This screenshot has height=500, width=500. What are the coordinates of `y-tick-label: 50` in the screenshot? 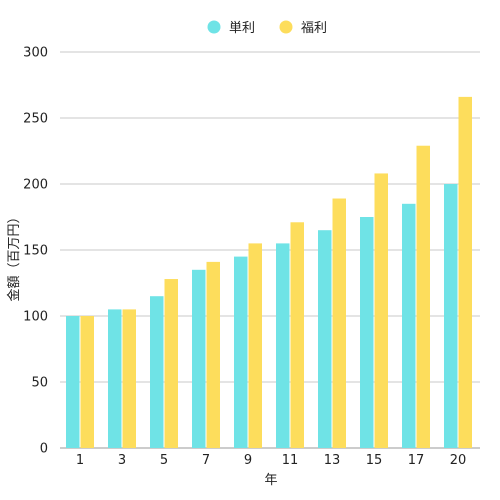 It's located at (39, 383).